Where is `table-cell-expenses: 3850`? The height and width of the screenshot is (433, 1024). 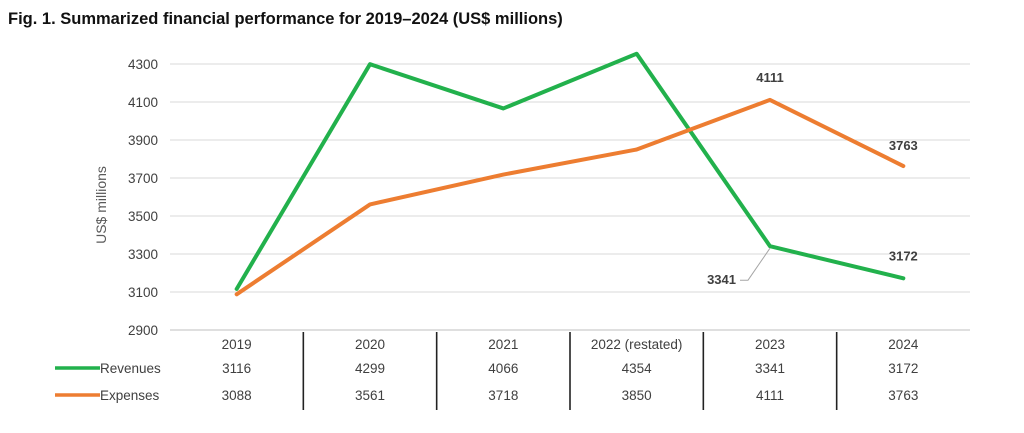 table-cell-expenses: 3850 is located at coordinates (637, 395).